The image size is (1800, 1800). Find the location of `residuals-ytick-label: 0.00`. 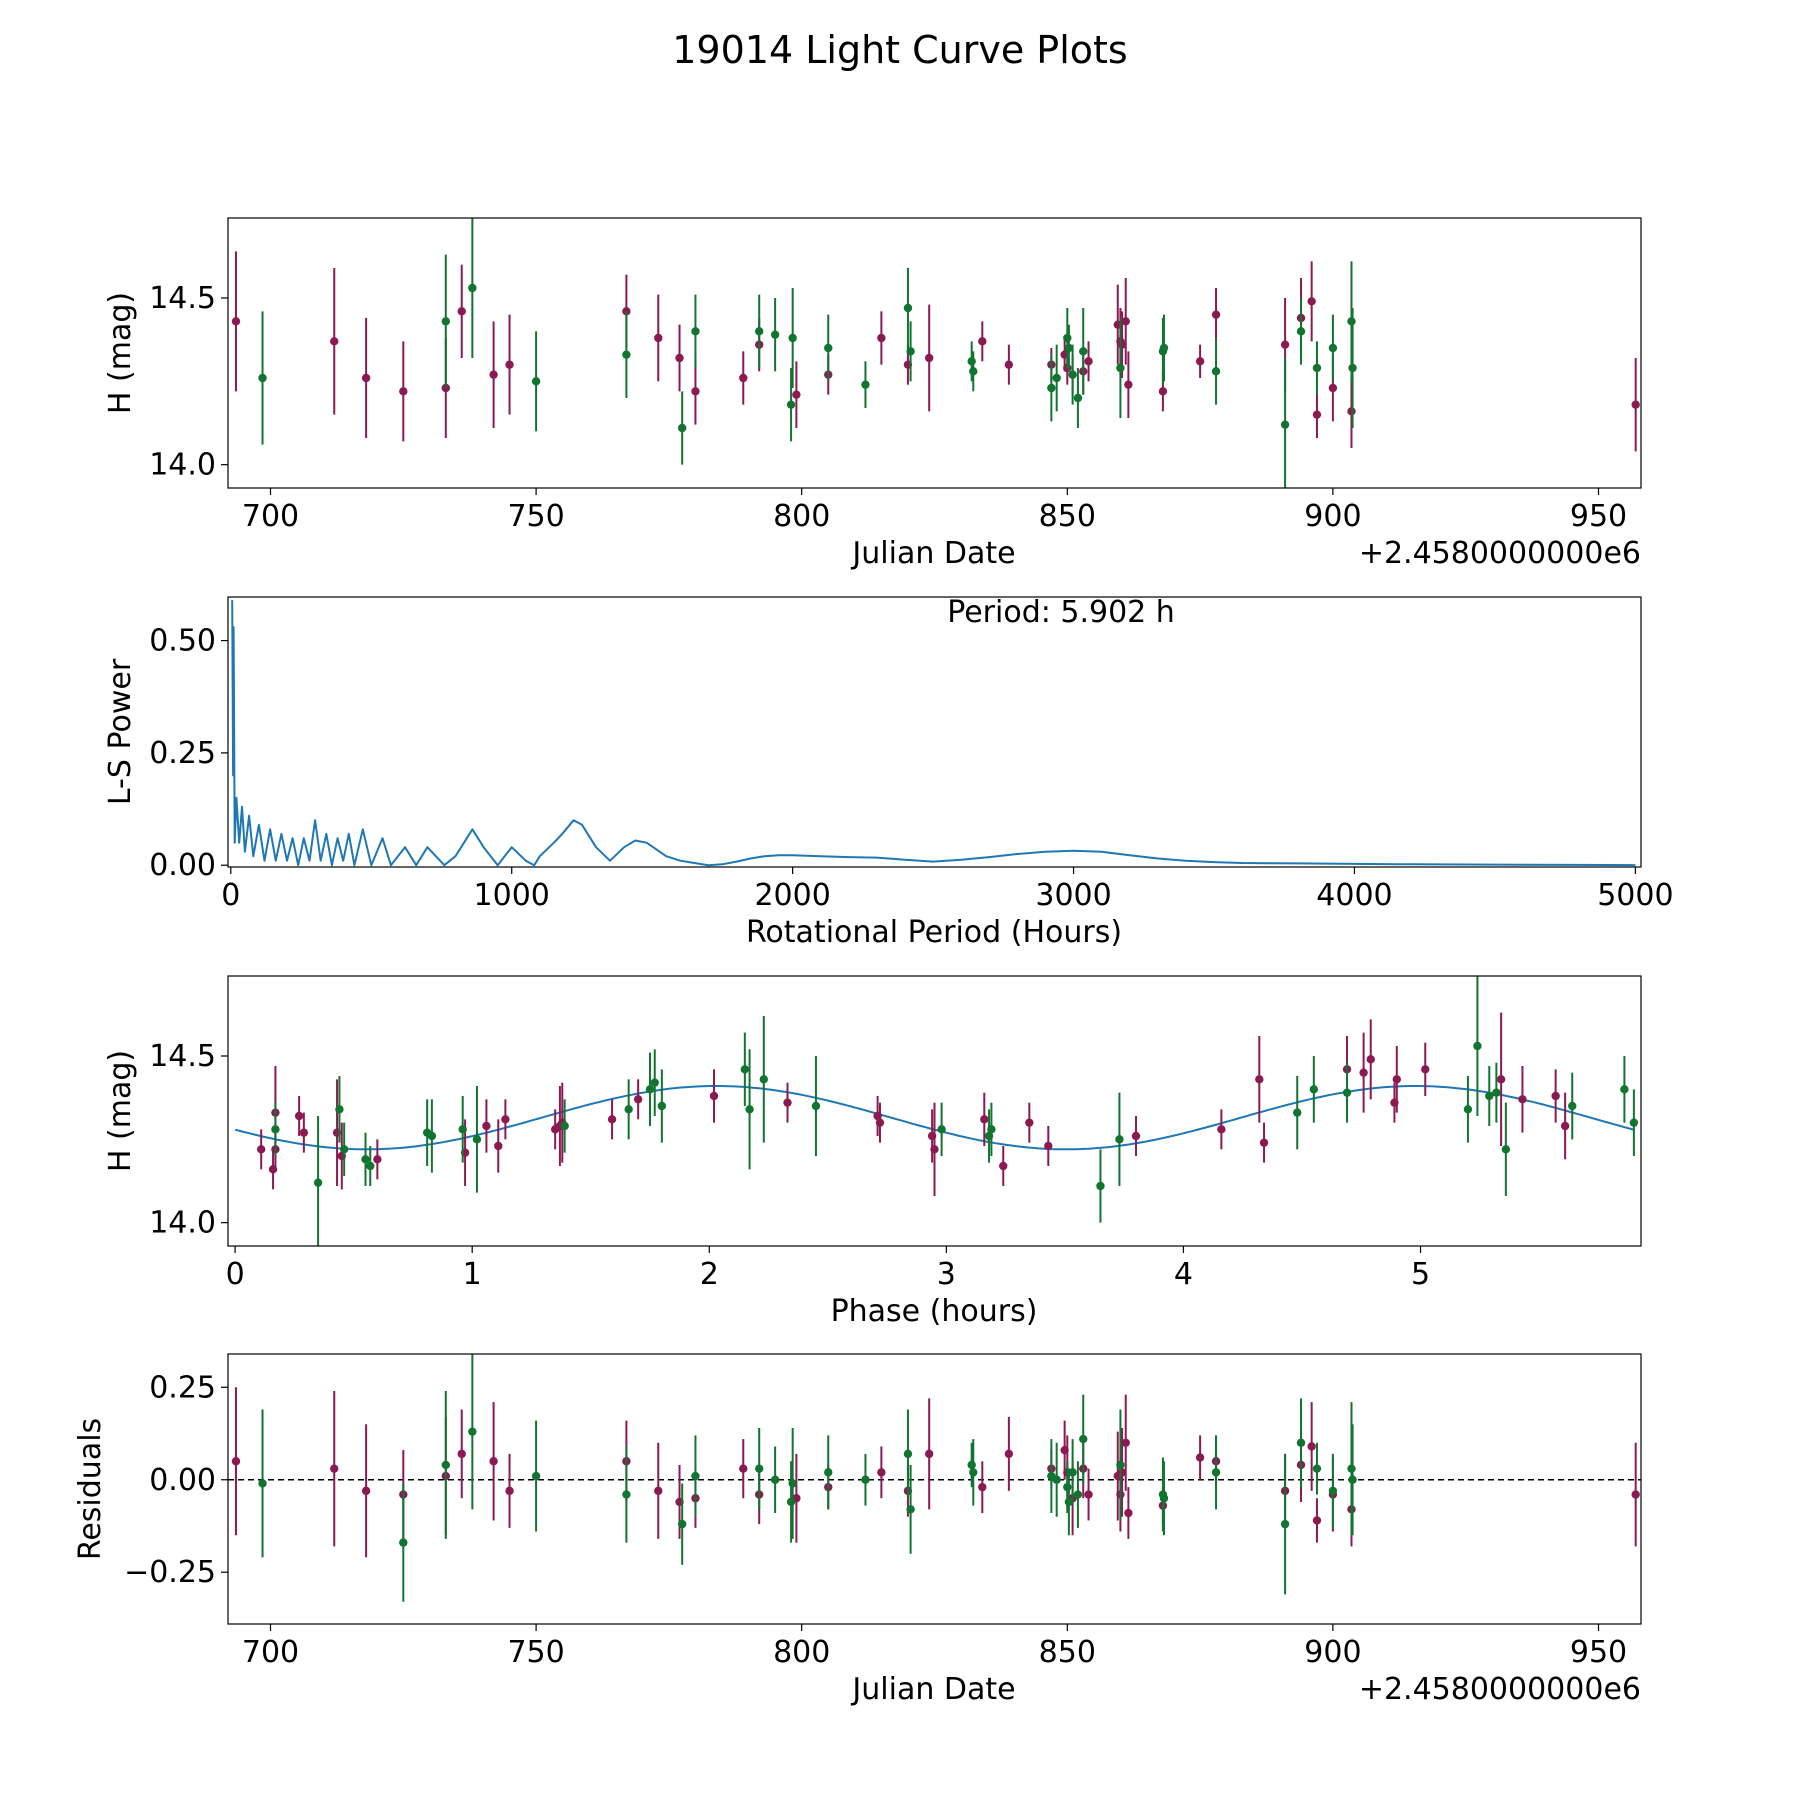

residuals-ytick-label: 0.00 is located at coordinates (182, 1480).